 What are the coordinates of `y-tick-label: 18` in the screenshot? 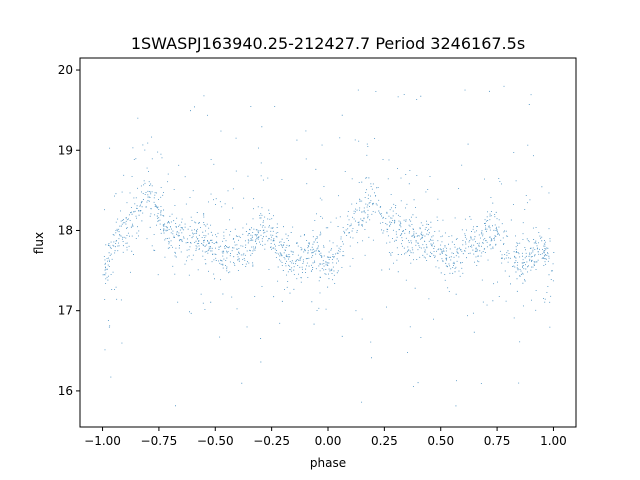 It's located at (65, 230).